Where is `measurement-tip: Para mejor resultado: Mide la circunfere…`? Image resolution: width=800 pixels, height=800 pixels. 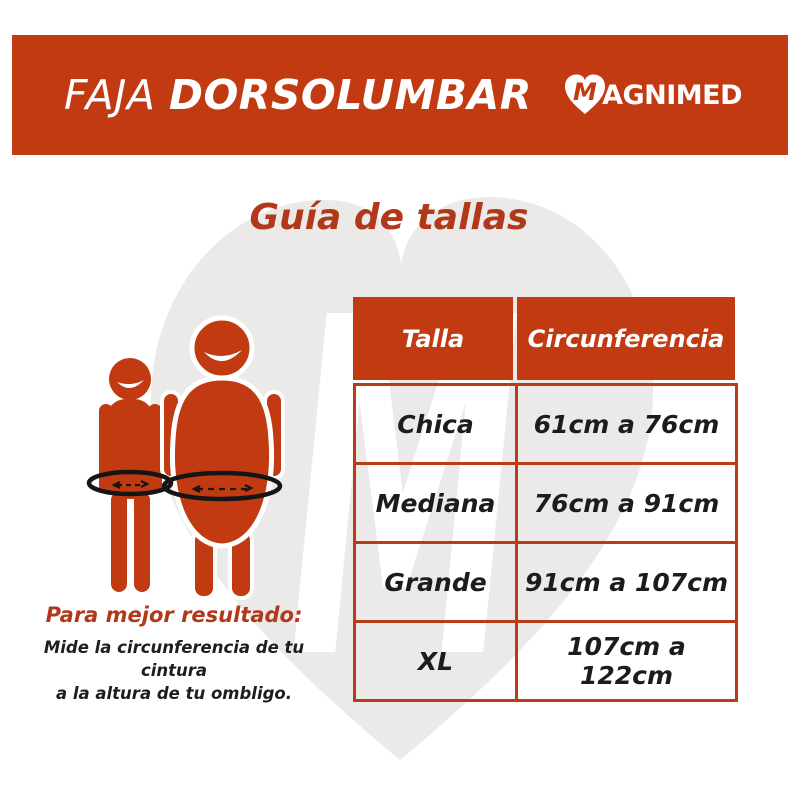 measurement-tip: Para mejor resultado: Mide la circunfere… is located at coordinates (174, 654).